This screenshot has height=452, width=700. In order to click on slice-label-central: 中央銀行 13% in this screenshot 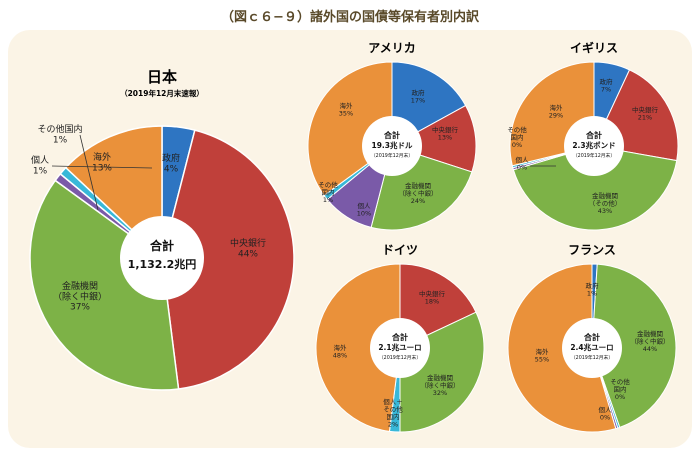, I will do `click(445, 133)`.